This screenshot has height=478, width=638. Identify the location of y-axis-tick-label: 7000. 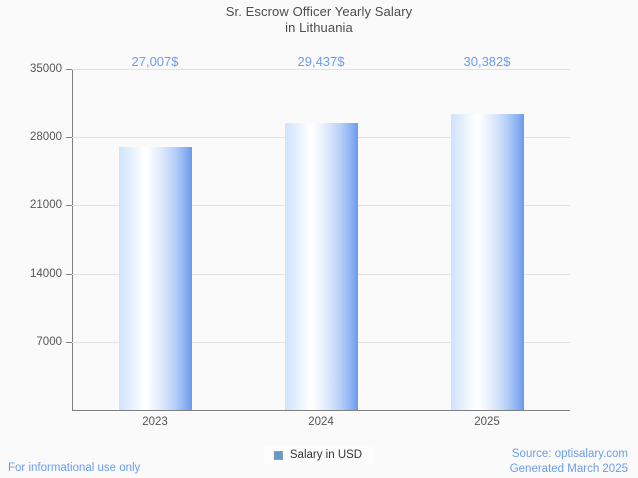
(49, 341).